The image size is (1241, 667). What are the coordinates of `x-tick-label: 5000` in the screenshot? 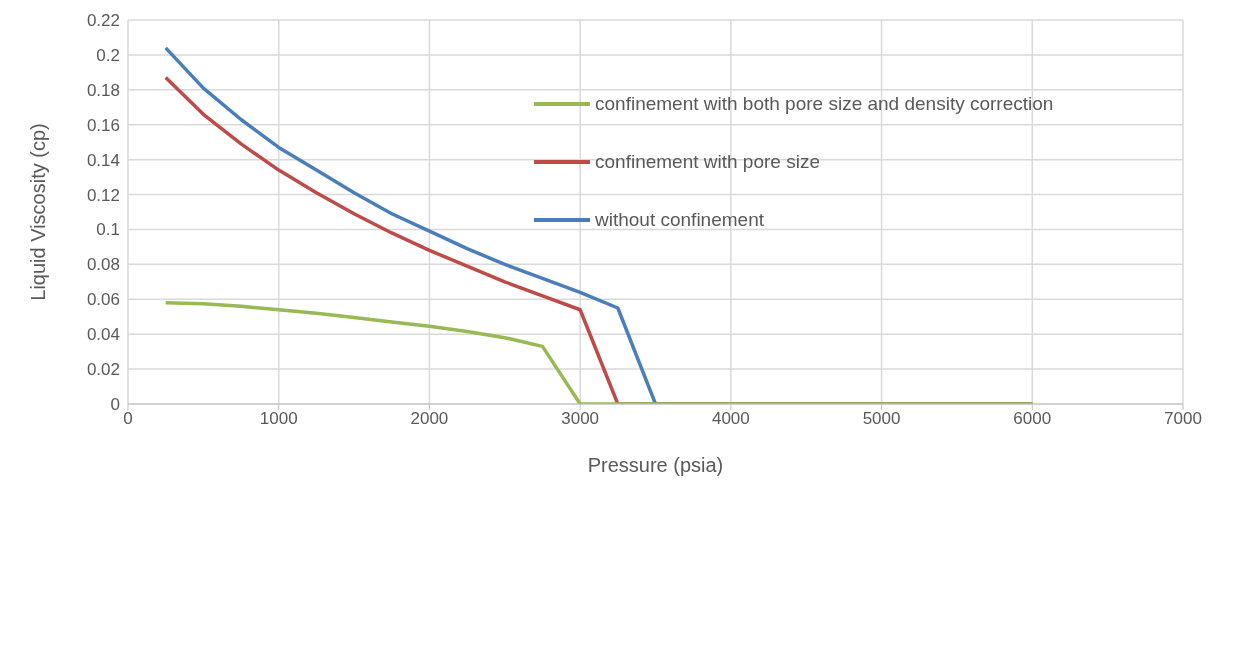 It's located at (881, 419).